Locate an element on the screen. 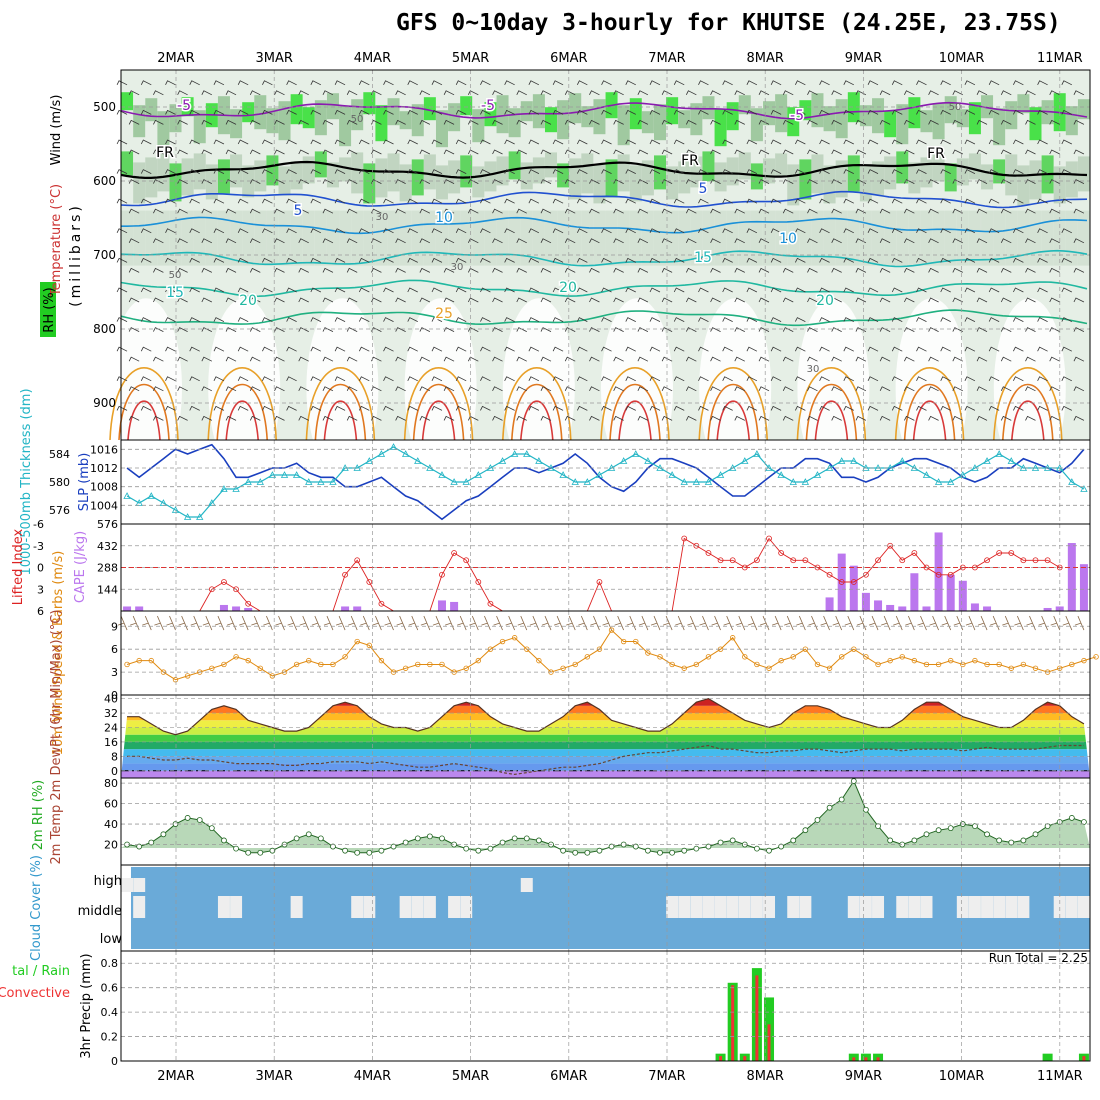 Image resolution: width=1100 pixels, height=1100 pixels. precip-legend-conv: Convective is located at coordinates (35, 993).